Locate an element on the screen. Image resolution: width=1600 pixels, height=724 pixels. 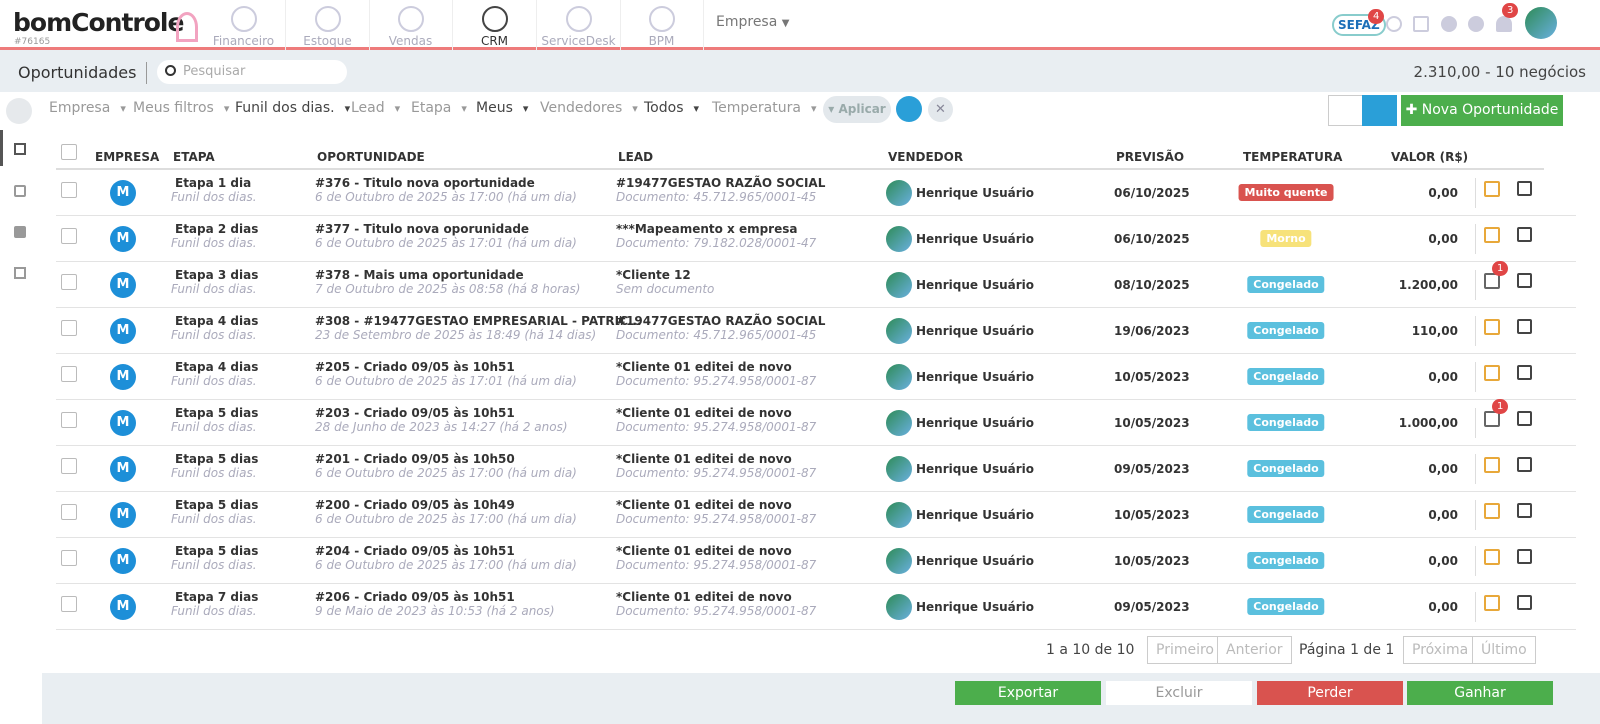
opportunity: #201 - Criado 09/05 às 10h50 is located at coordinates (415, 459).